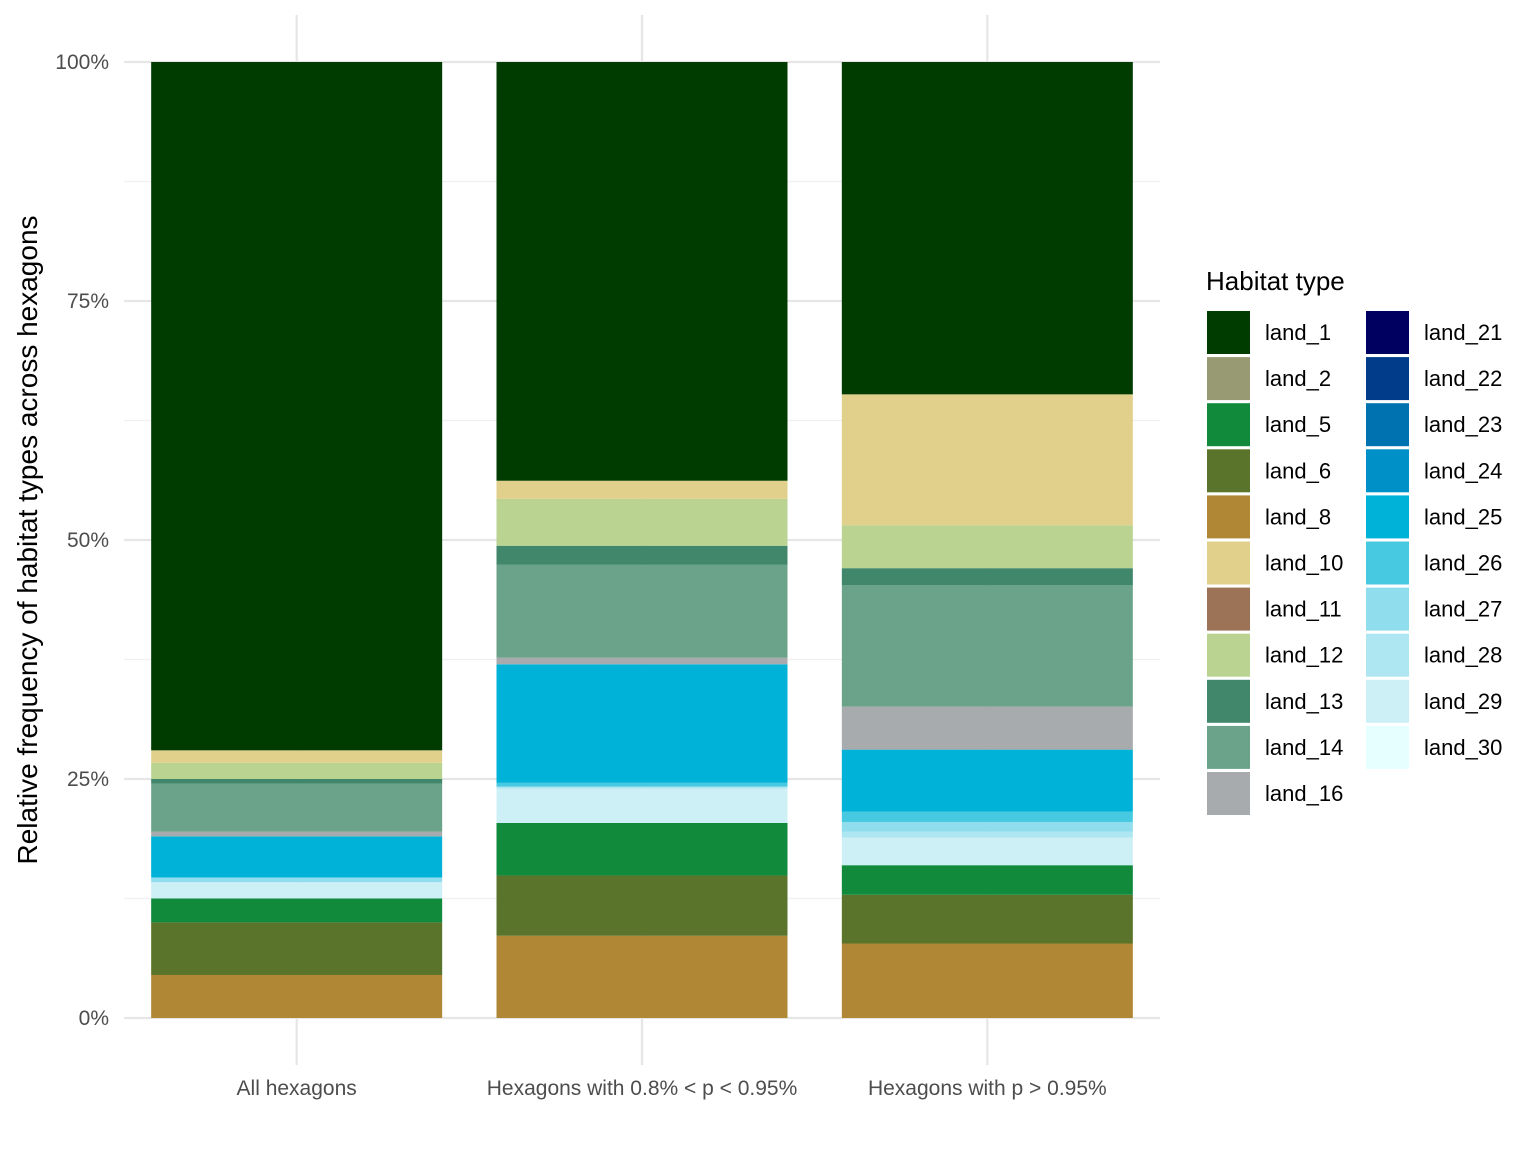 The height and width of the screenshot is (1157, 1536). I want to click on y-tick-label: 50%, so click(88, 540).